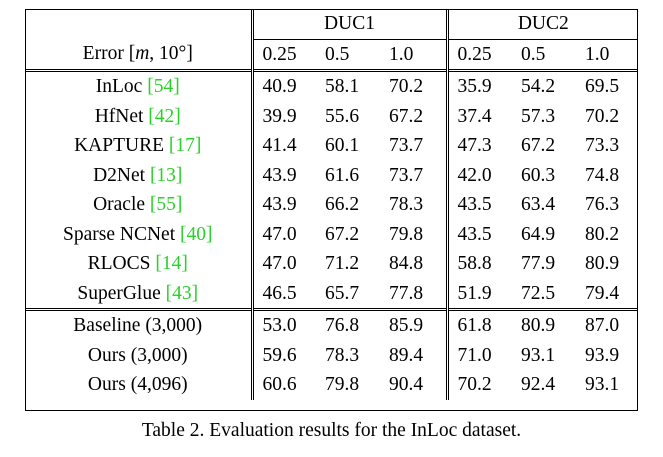  What do you see at coordinates (119, 204) in the screenshot?
I see `method-name: Oracle` at bounding box center [119, 204].